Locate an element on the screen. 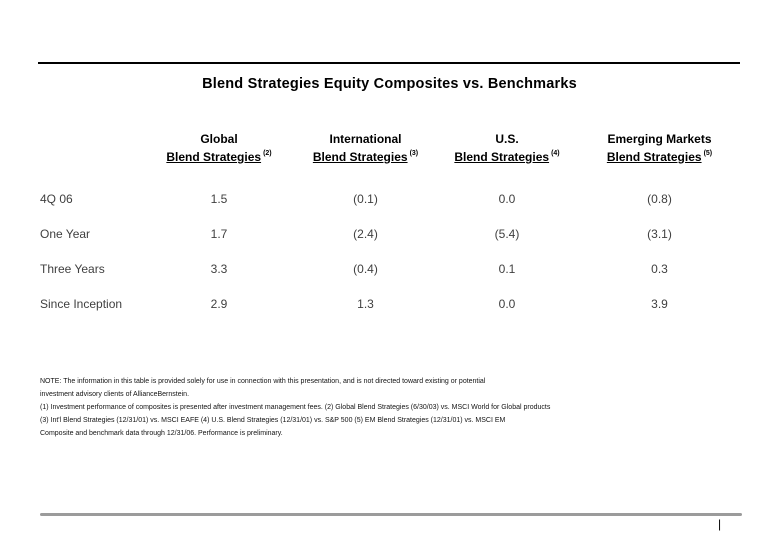 Image resolution: width=779 pixels, height=540 pixels. column-header-global: Global Blend Strategies (2) is located at coordinates (219, 156).